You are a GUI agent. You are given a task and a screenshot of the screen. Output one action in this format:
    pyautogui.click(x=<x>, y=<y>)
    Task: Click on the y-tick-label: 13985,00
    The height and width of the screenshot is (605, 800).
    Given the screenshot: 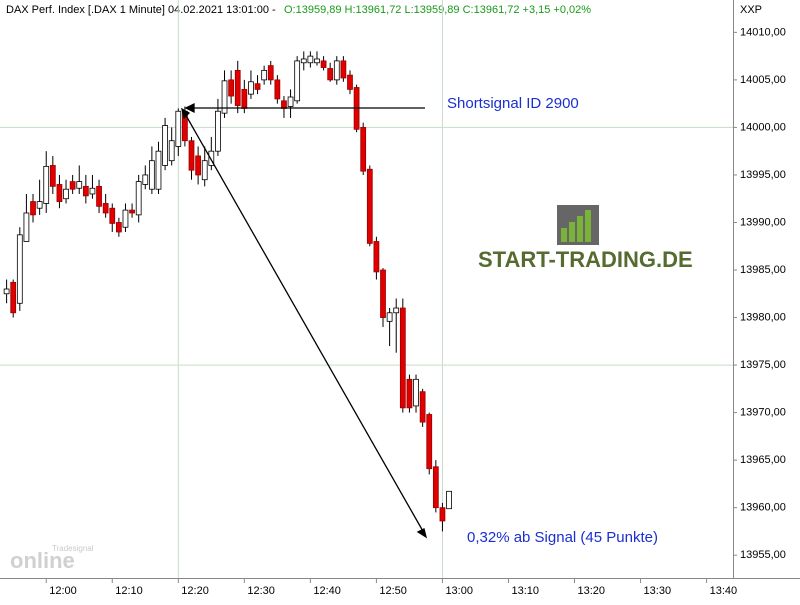 What is the action you would take?
    pyautogui.click(x=763, y=270)
    